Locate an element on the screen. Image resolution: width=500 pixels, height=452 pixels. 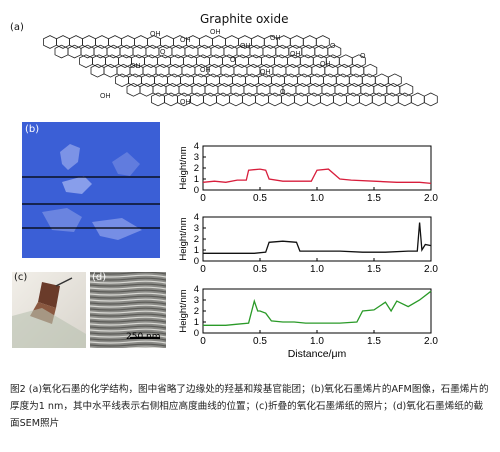
sem-image is located at coordinates (128, 310).